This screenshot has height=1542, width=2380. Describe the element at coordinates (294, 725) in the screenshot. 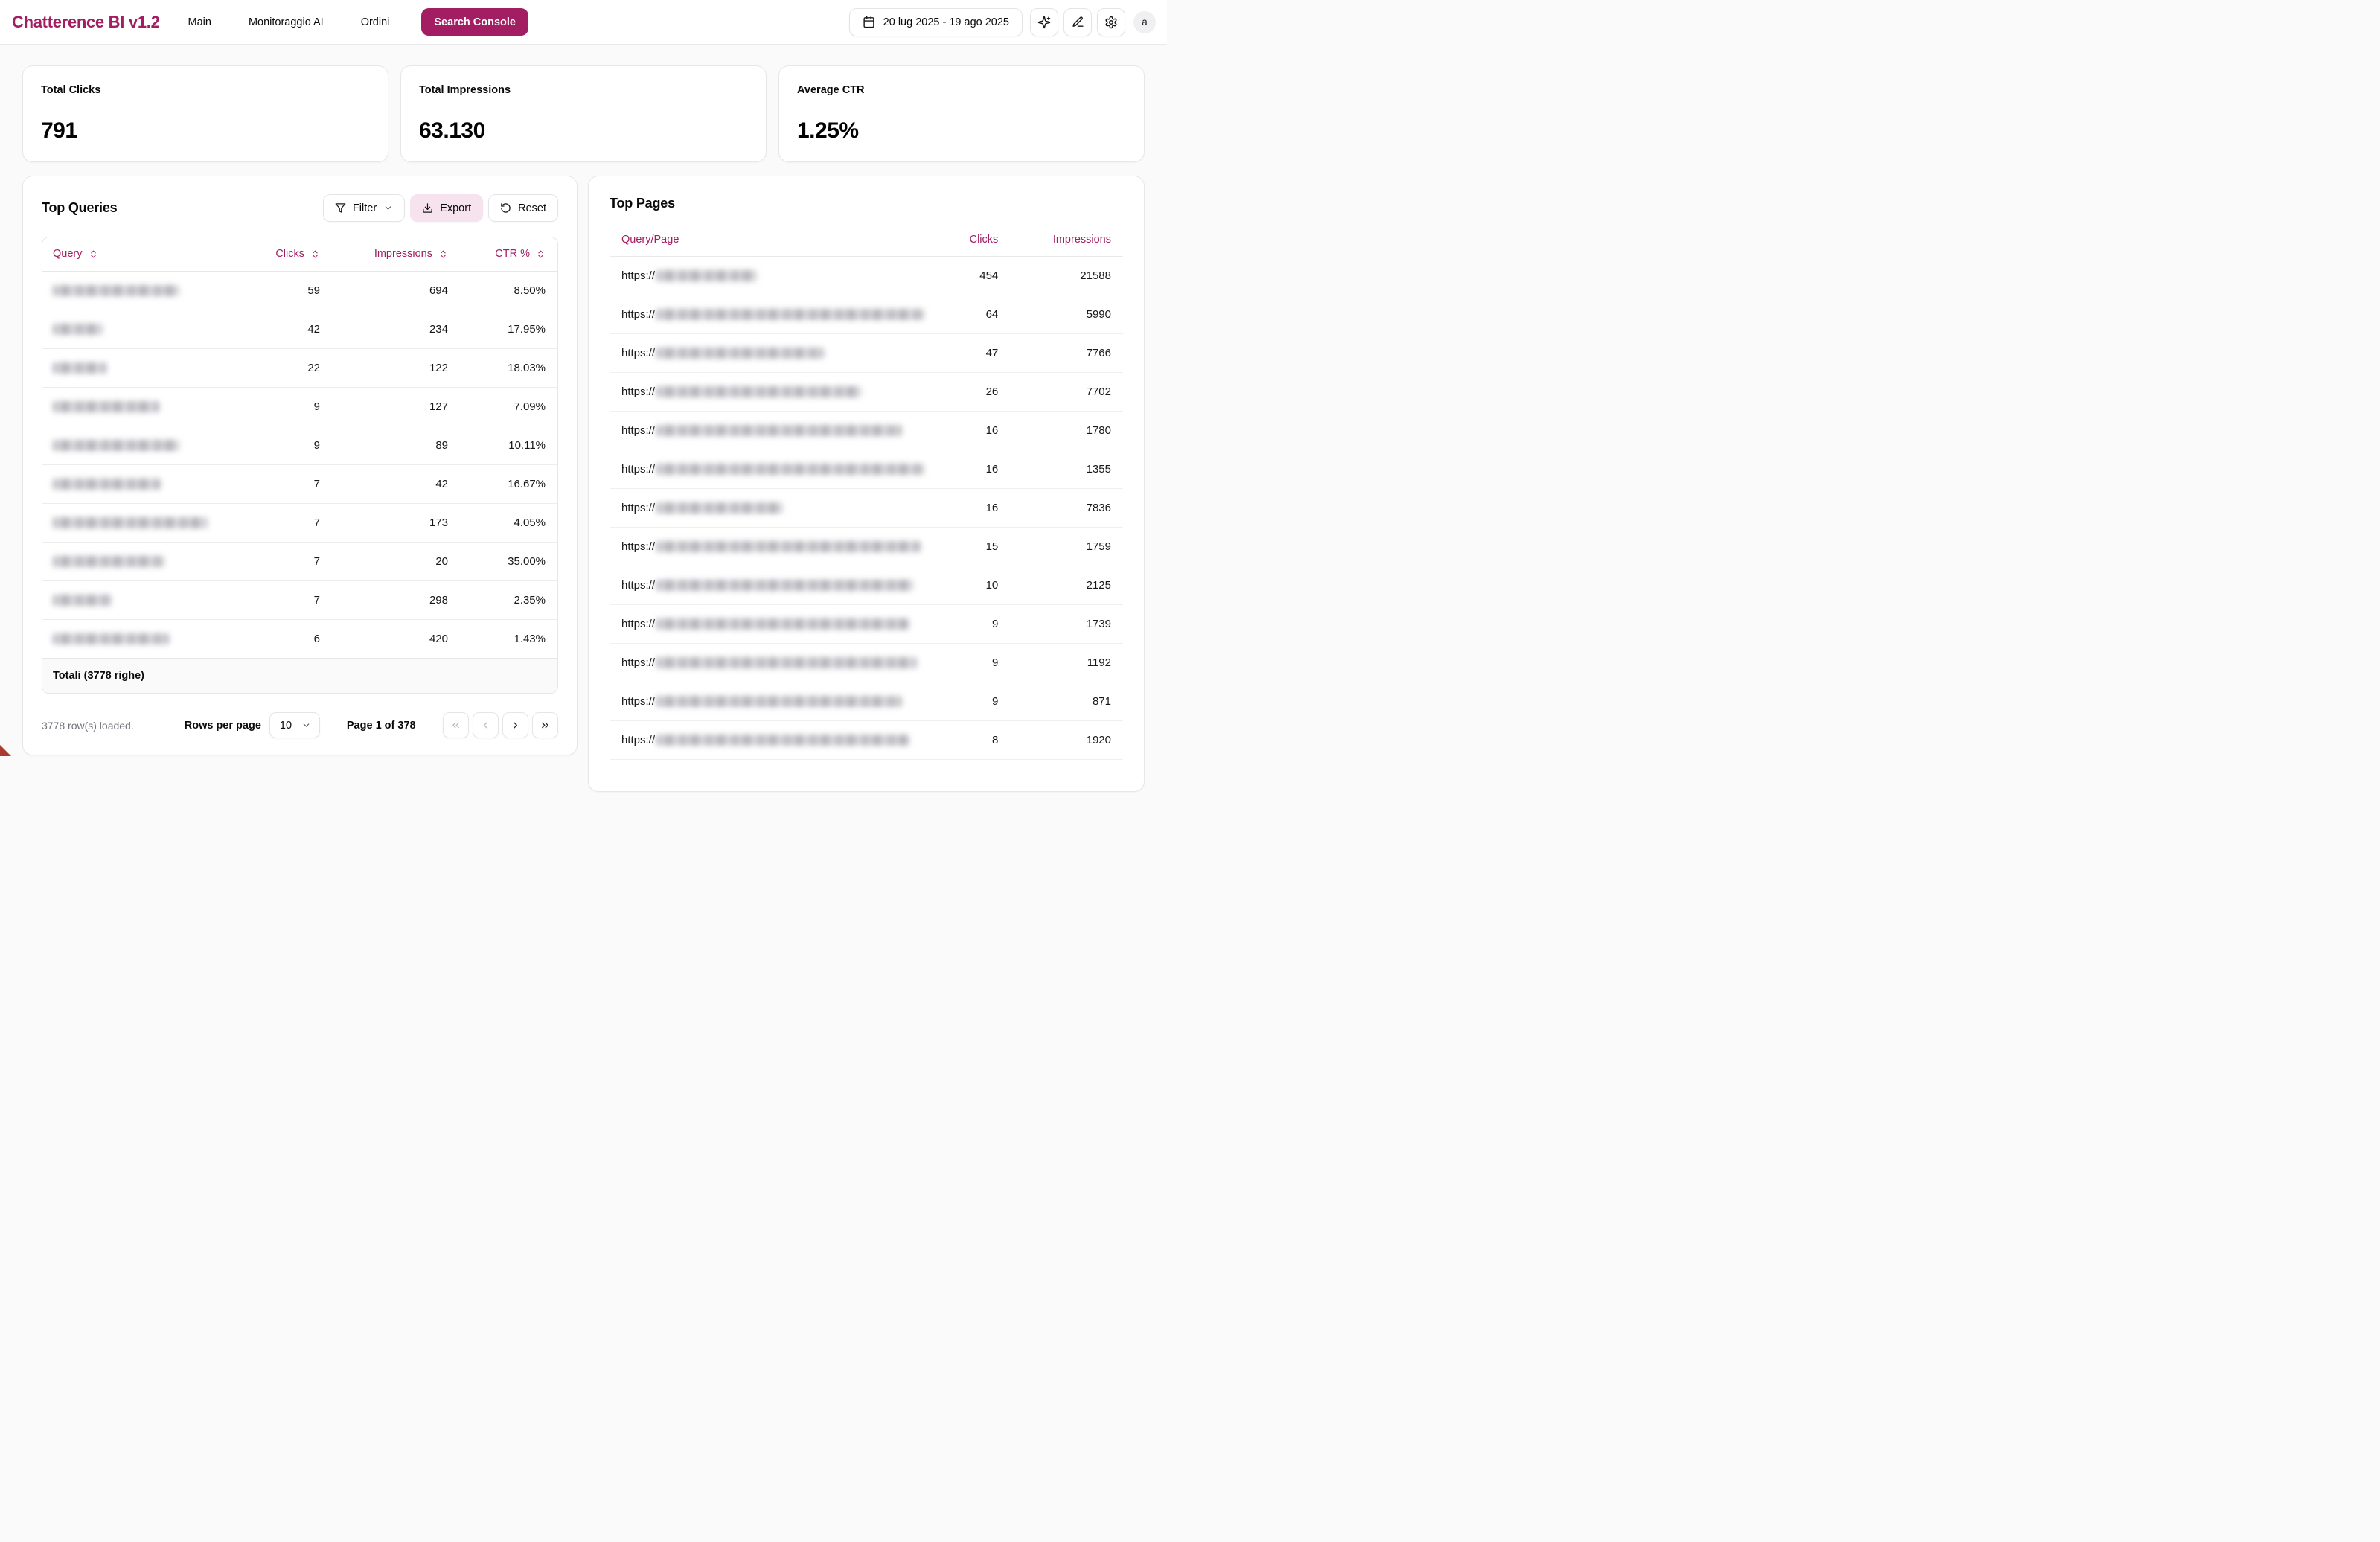

I see `rows-per-page-select: 10` at that location.